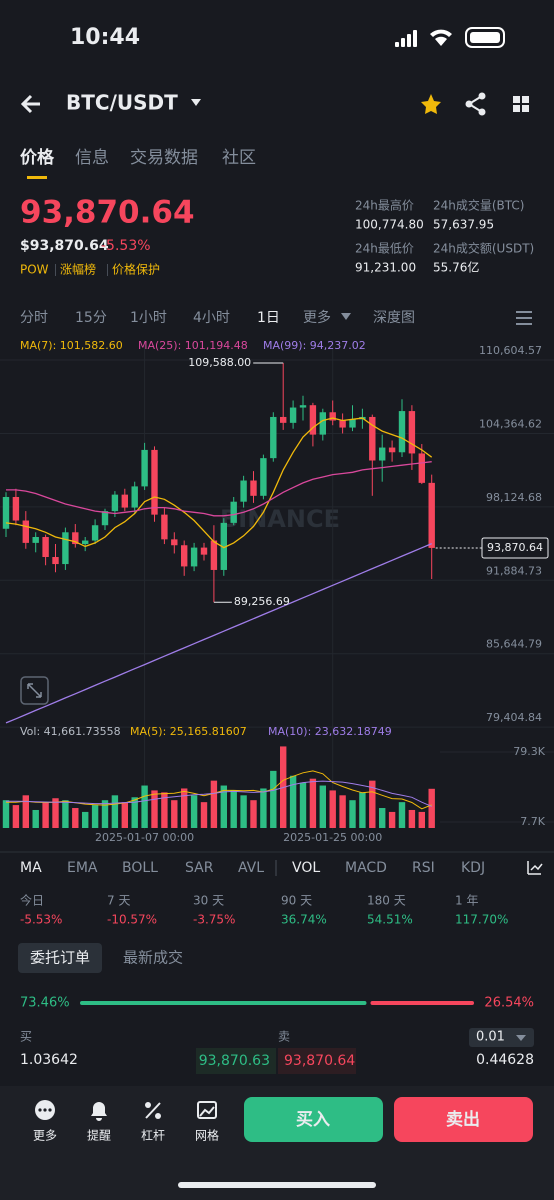 The image size is (554, 1200). Describe the element at coordinates (82, 868) in the screenshot. I see `indicator-tab: EMA` at that location.